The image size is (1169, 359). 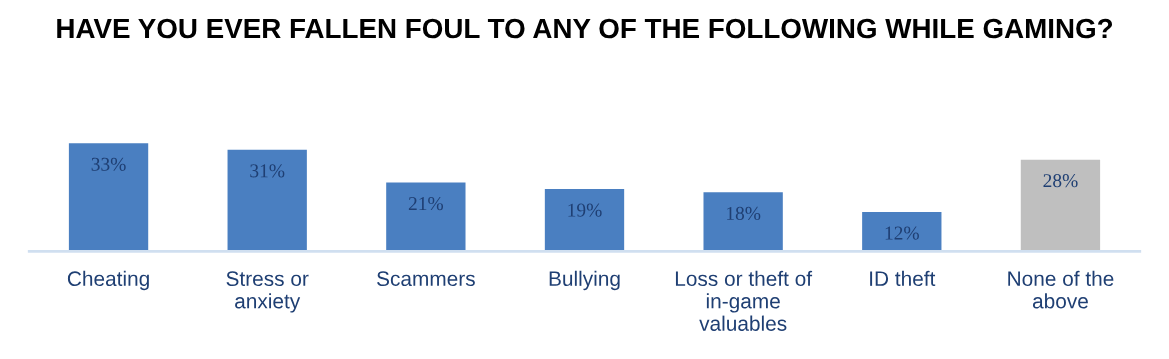 What do you see at coordinates (584, 280) in the screenshot?
I see `x-tick-label: Bullying` at bounding box center [584, 280].